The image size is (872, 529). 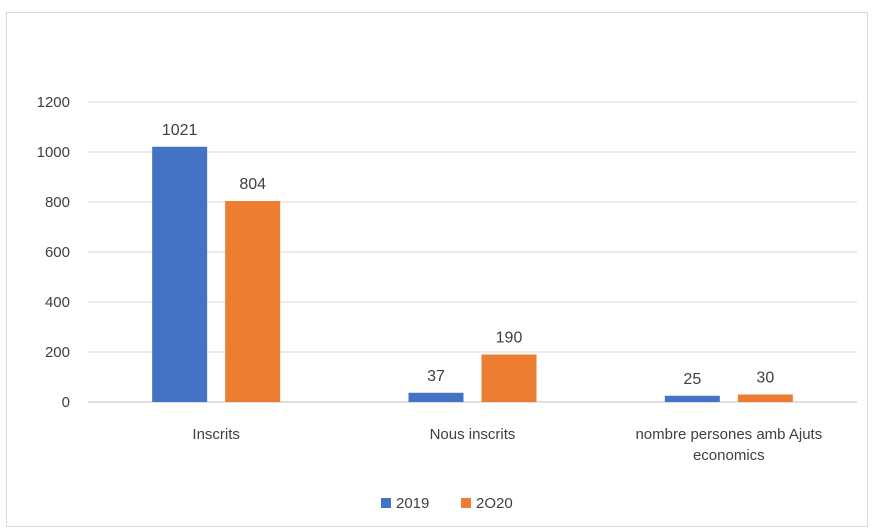 What do you see at coordinates (728, 434) in the screenshot?
I see `x-category-label: nombre persones amb Ajuts` at bounding box center [728, 434].